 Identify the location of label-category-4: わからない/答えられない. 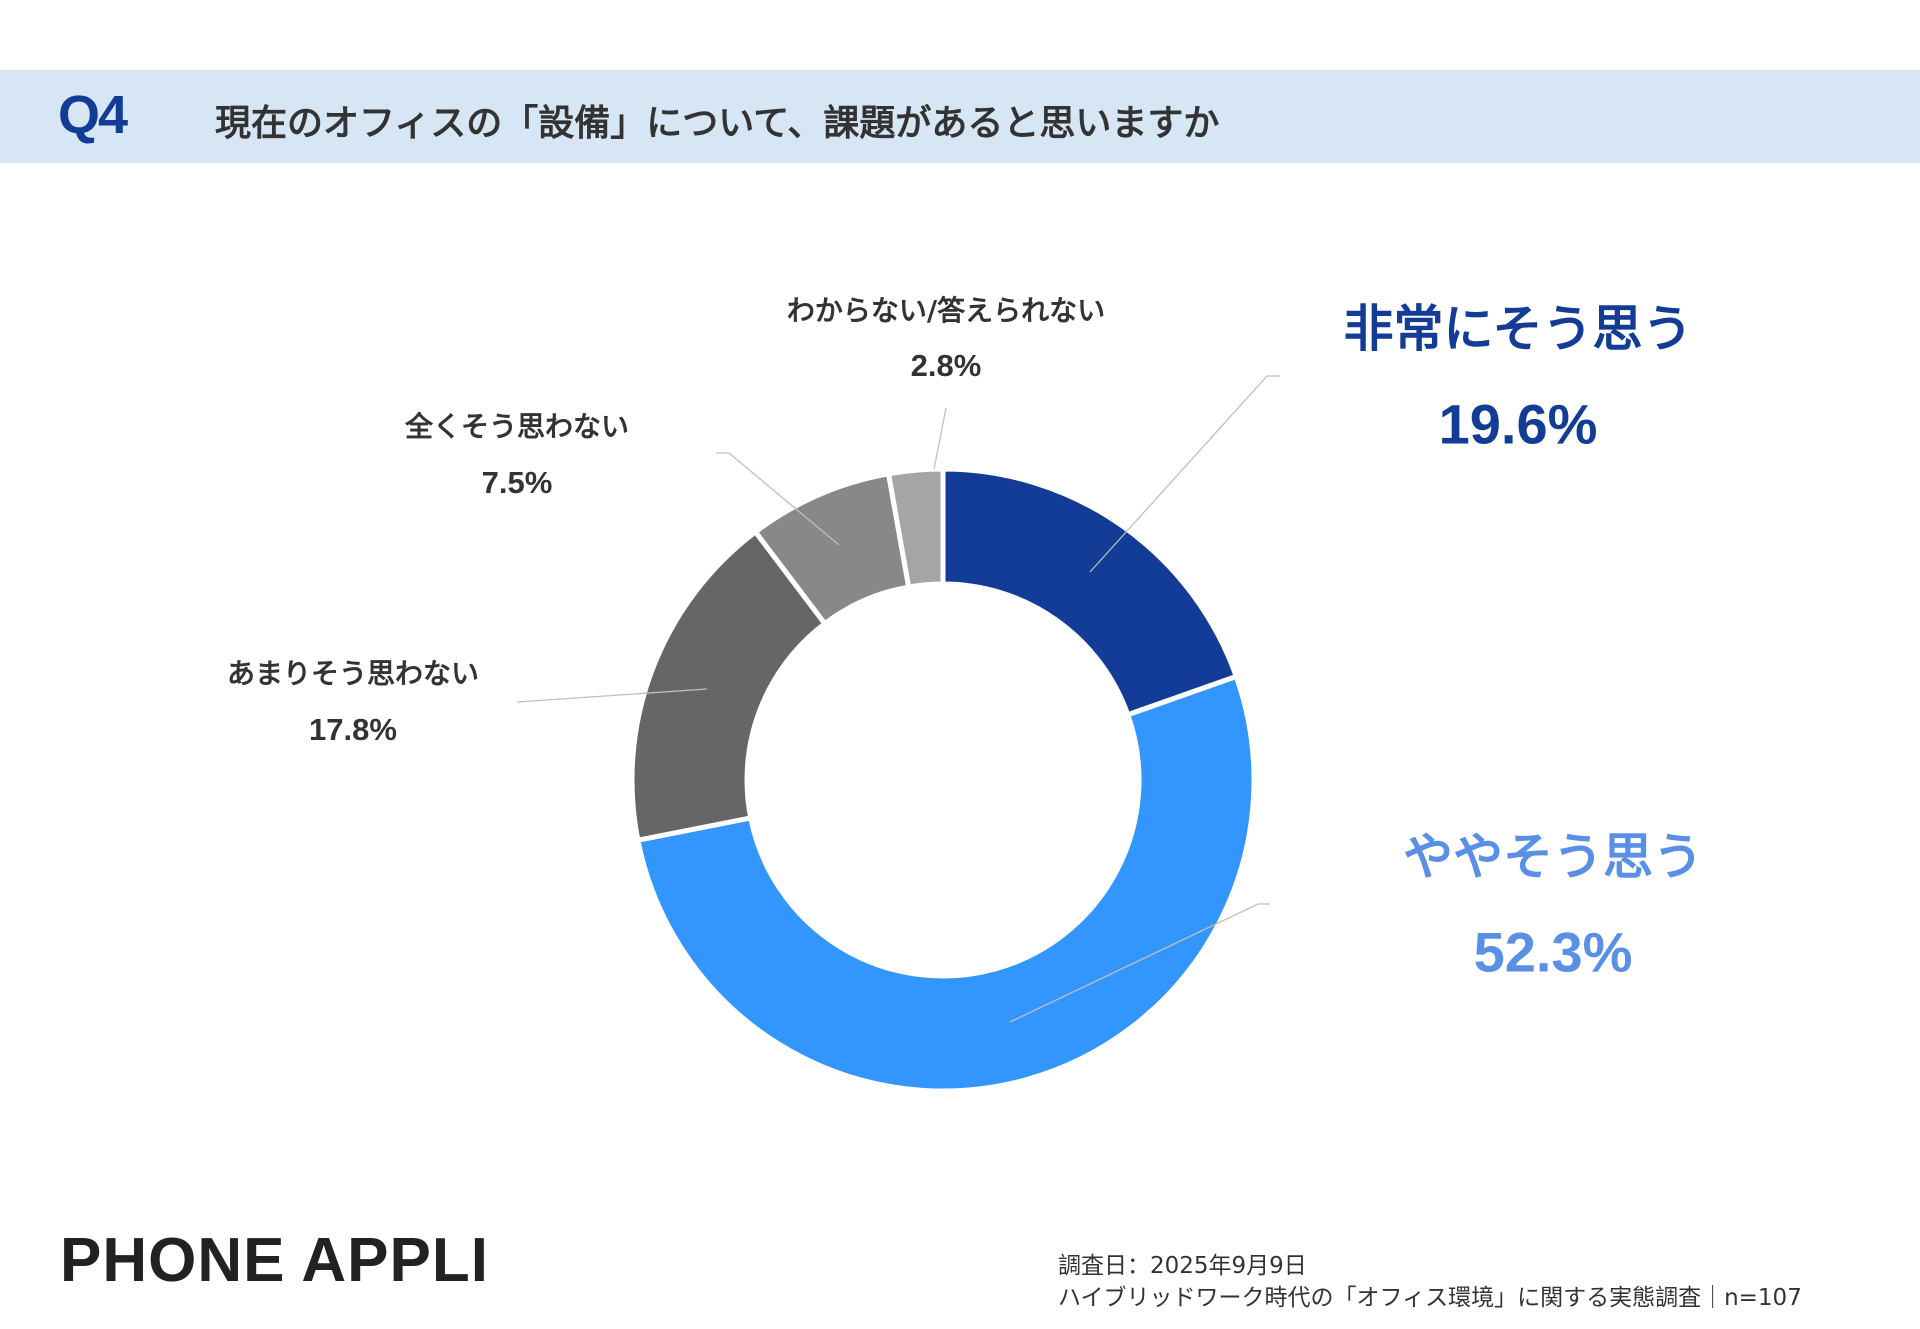
(946, 310).